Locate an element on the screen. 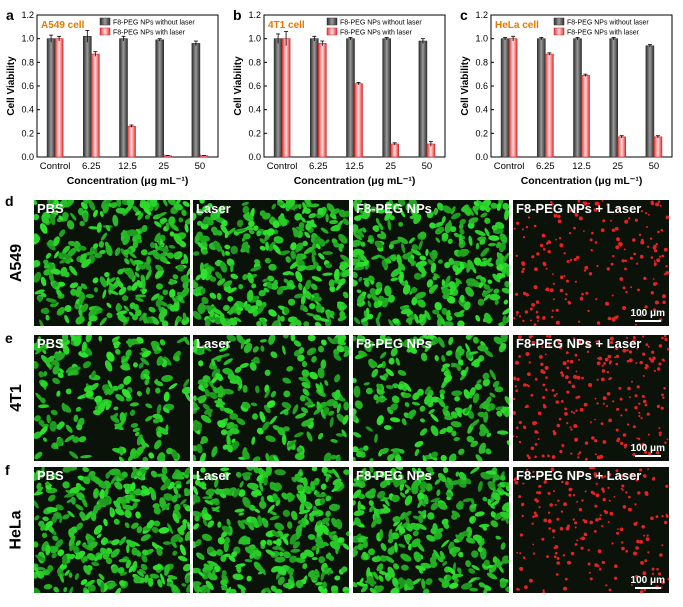  micrograph-label: F8-PEG NPs + Laser is located at coordinates (579, 343).